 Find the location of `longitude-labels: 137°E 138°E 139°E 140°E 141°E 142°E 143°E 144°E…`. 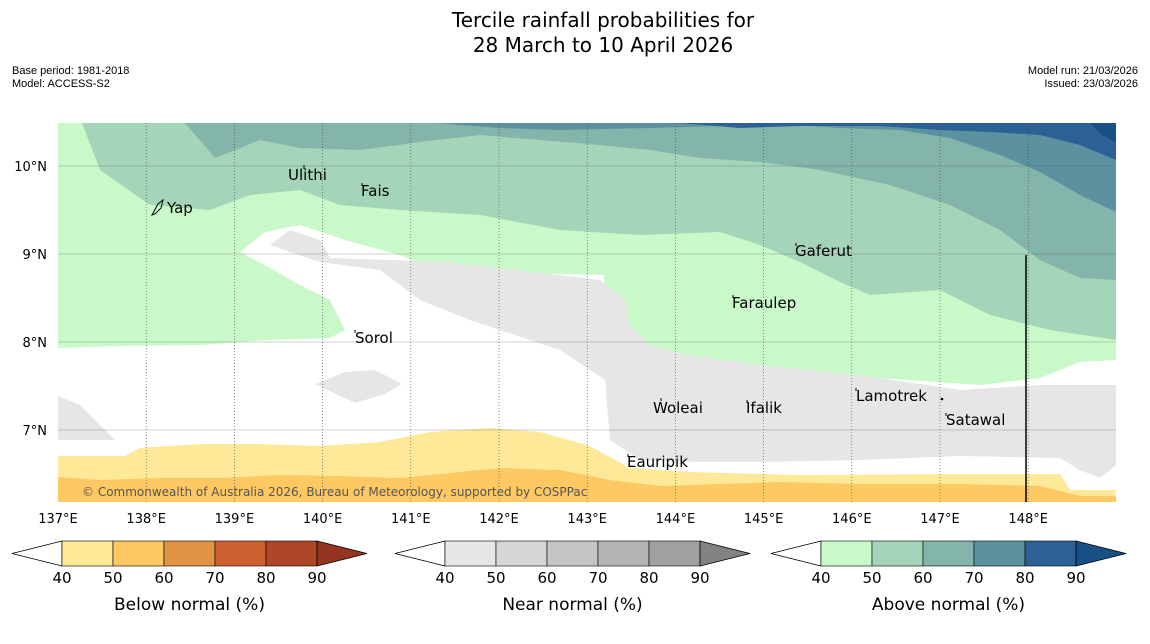

longitude-labels: 137°E 138°E 139°E 140°E 141°E 142°E 143°E 144°E… is located at coordinates (543, 519).